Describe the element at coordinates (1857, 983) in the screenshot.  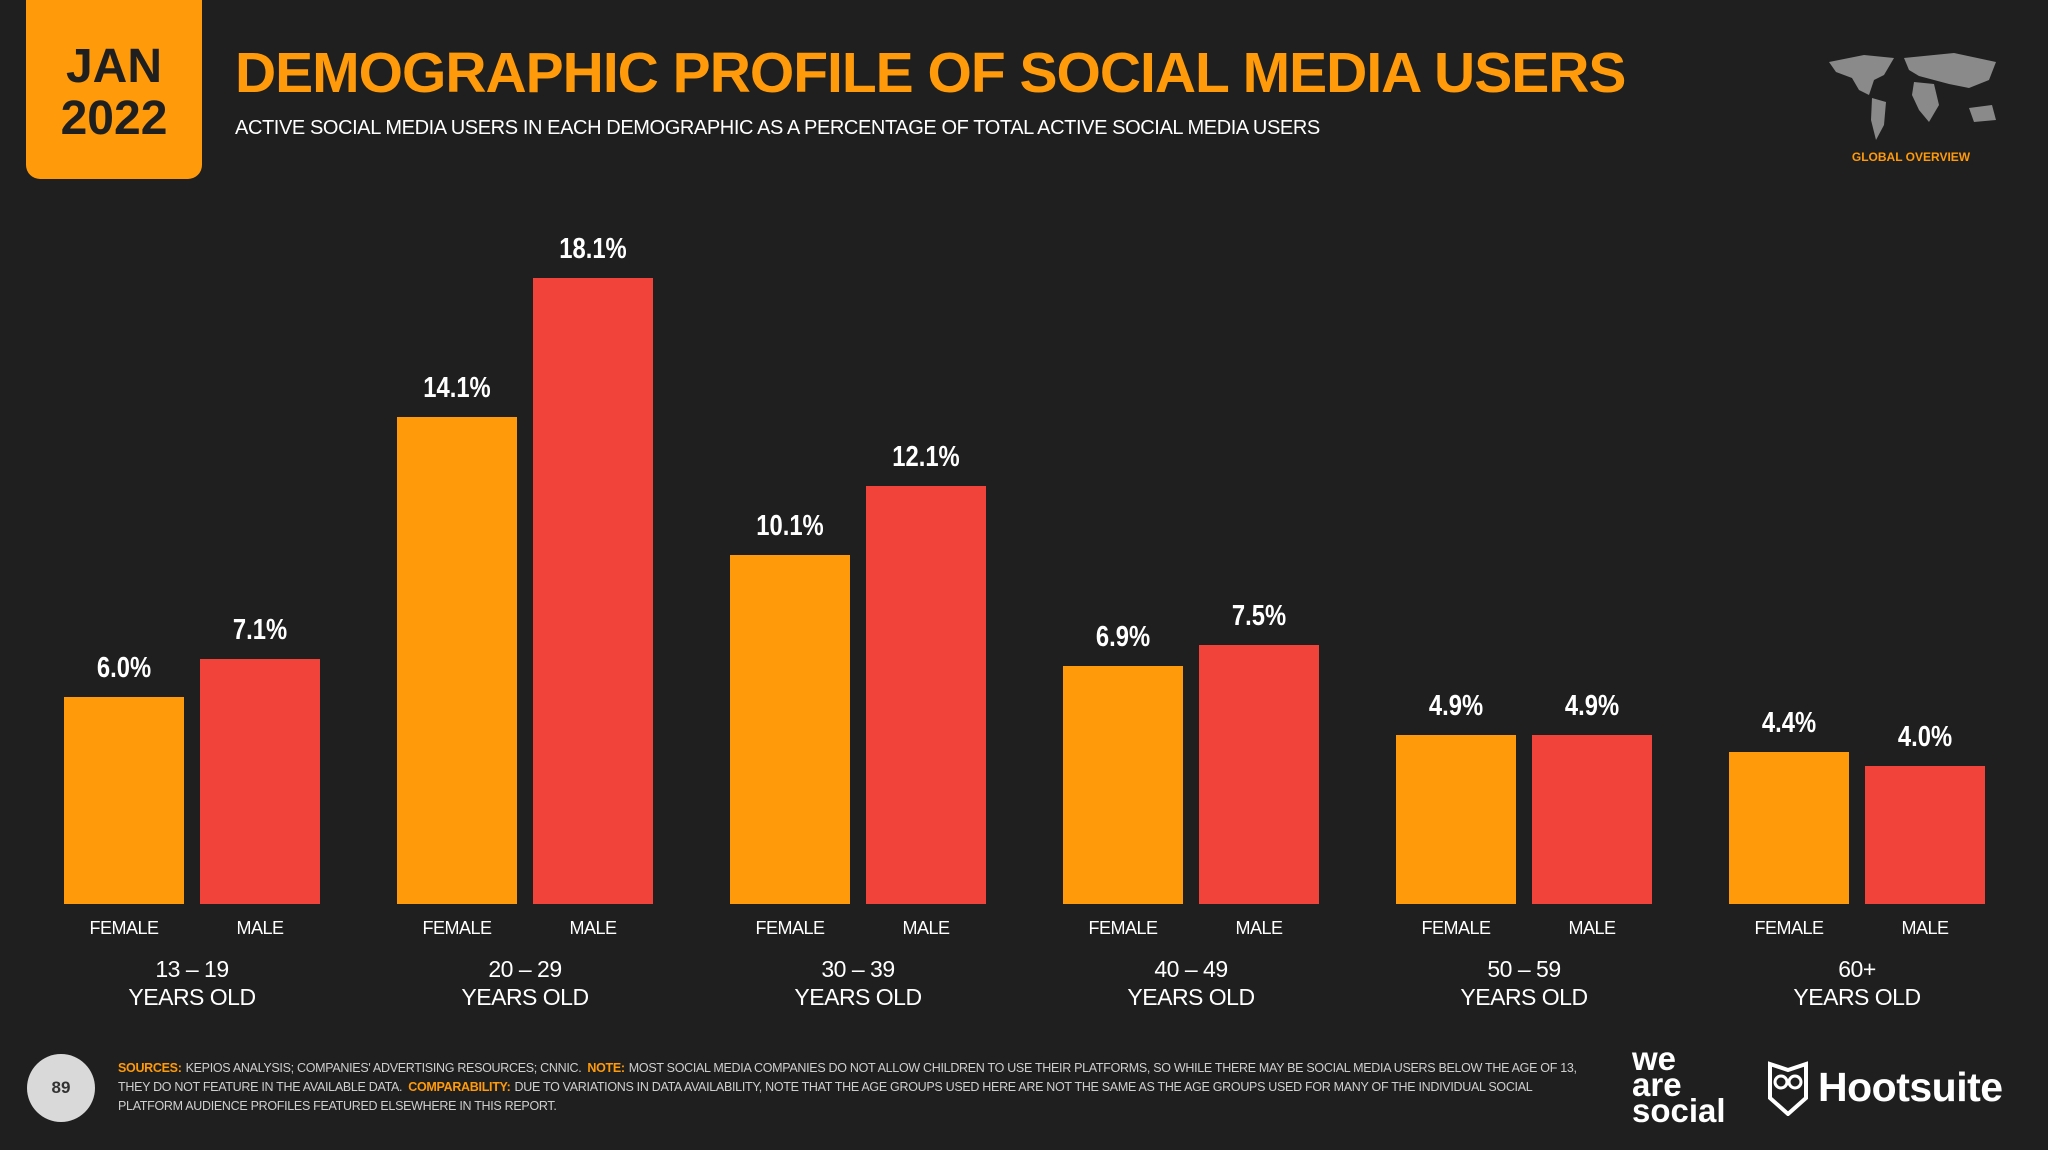
I see `category-label: 60+ YEARS OLD` at that location.